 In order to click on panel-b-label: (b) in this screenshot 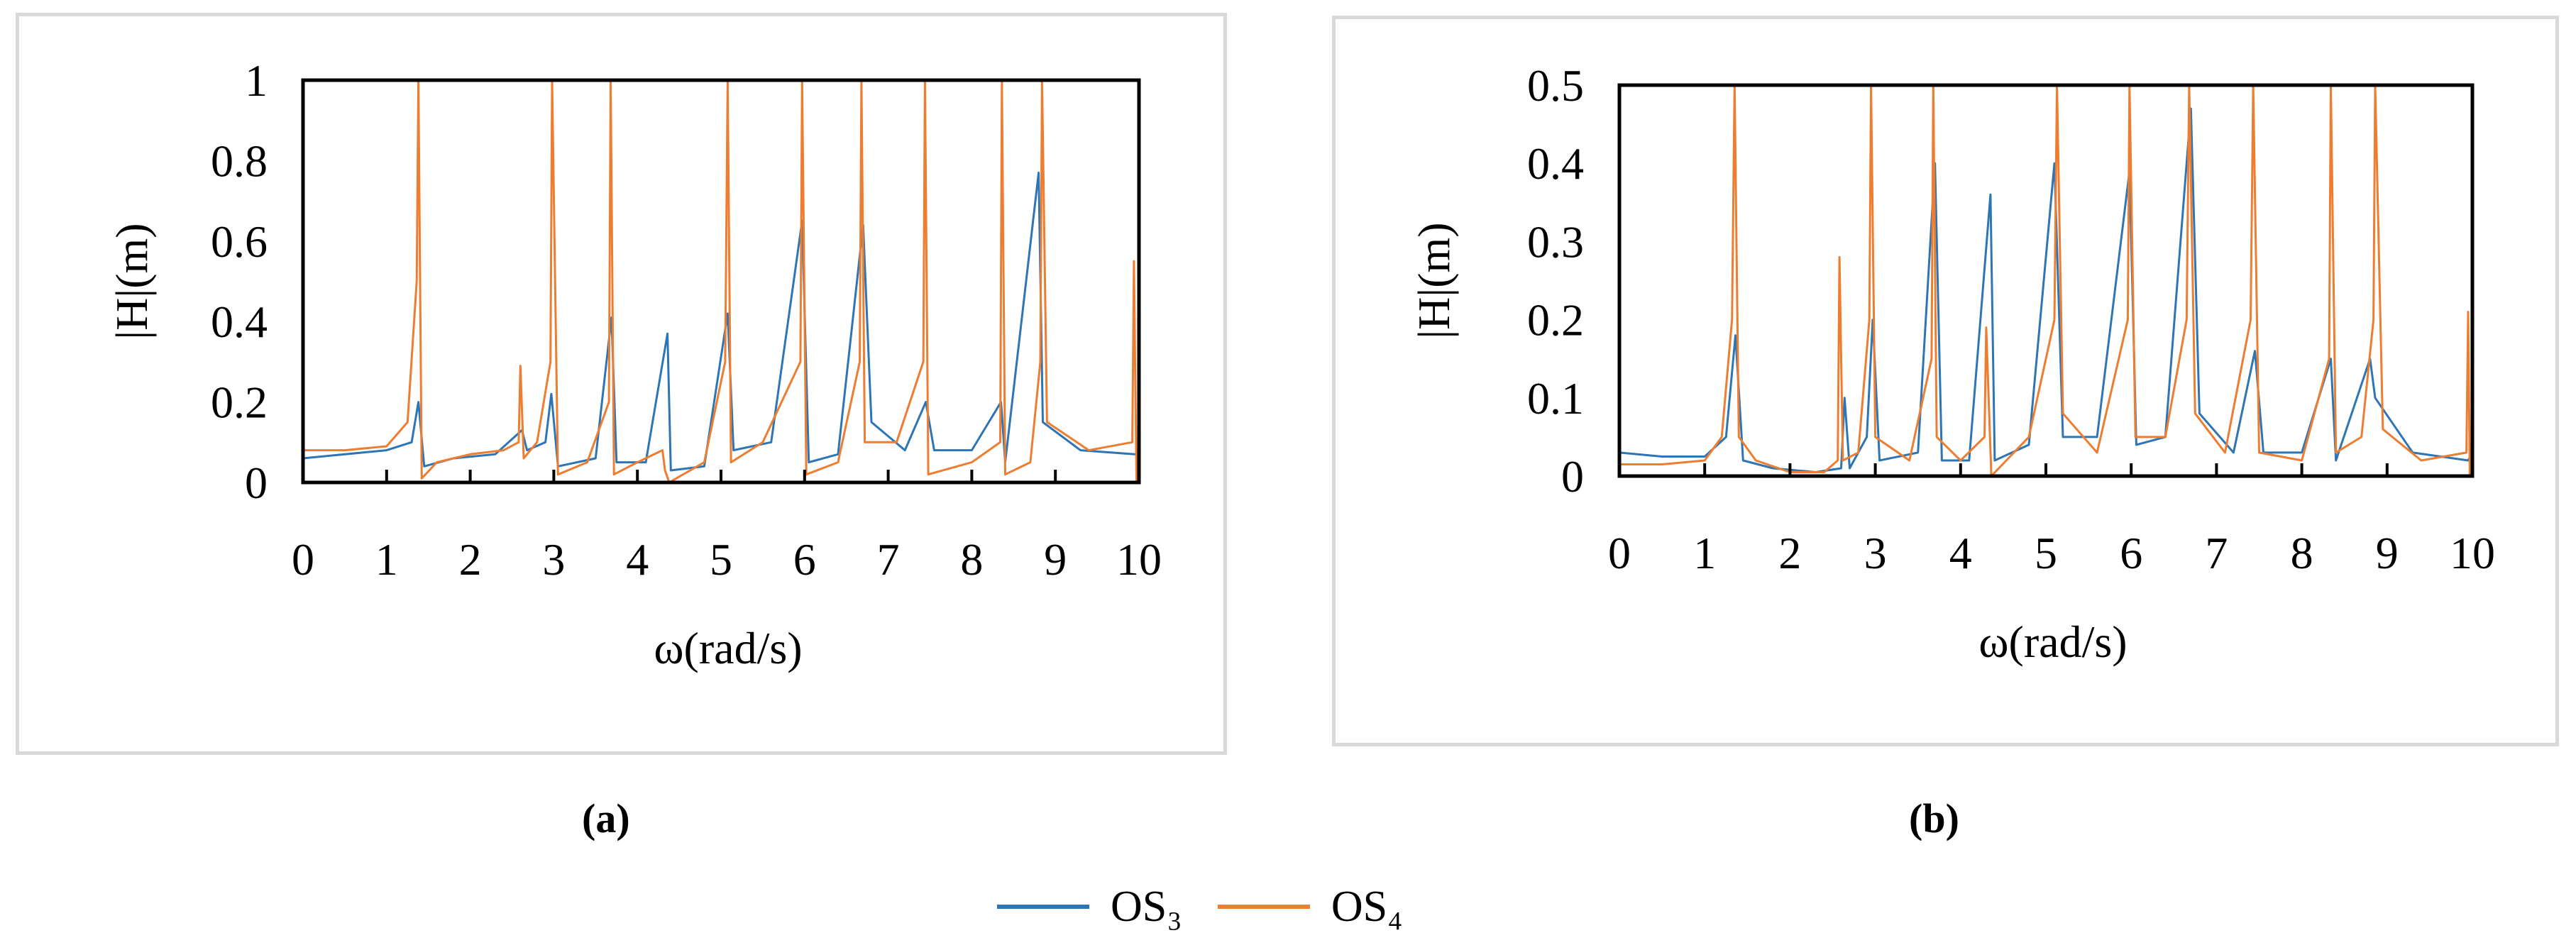, I will do `click(1934, 818)`.